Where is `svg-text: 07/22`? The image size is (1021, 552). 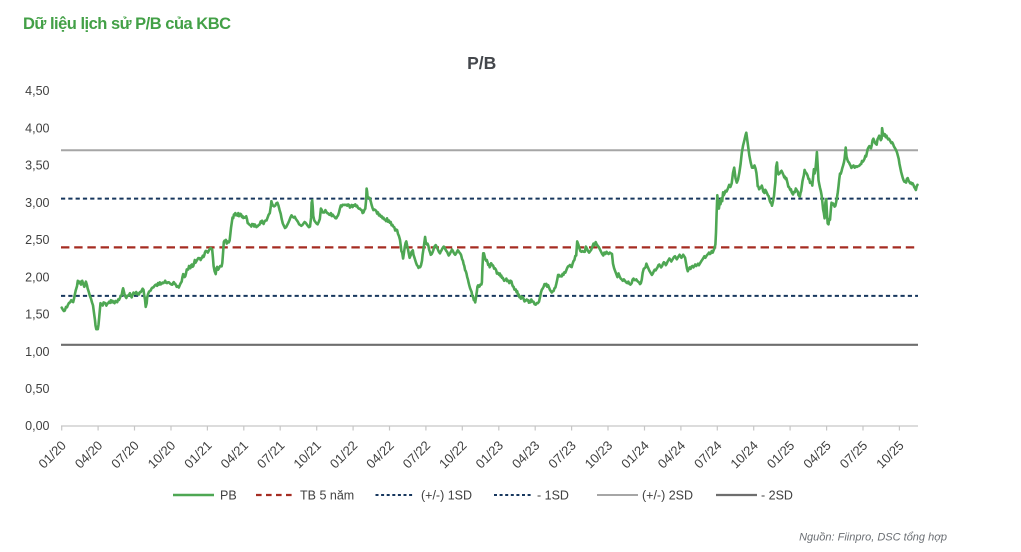
svg-text: 07/22 is located at coordinates (417, 455).